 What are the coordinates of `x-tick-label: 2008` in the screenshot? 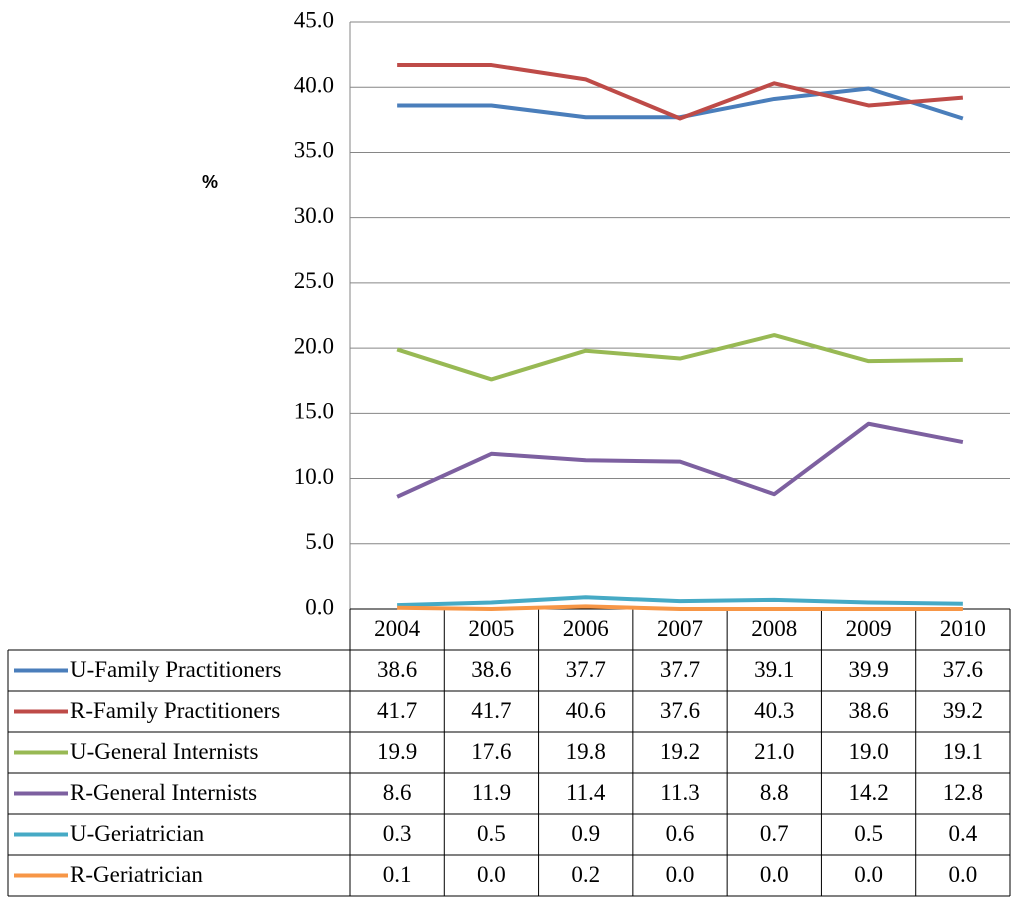 It's located at (774, 628).